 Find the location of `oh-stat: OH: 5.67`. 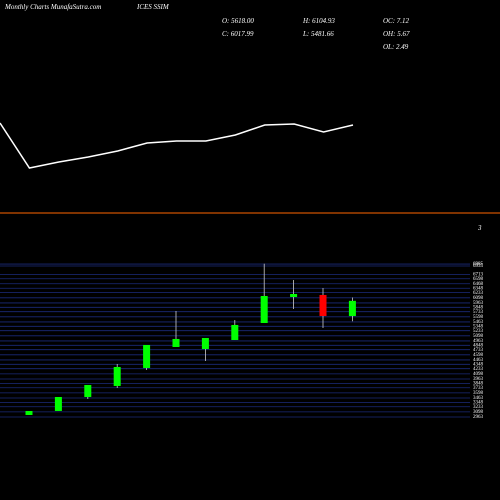

oh-stat: OH: 5.67 is located at coordinates (396, 34).